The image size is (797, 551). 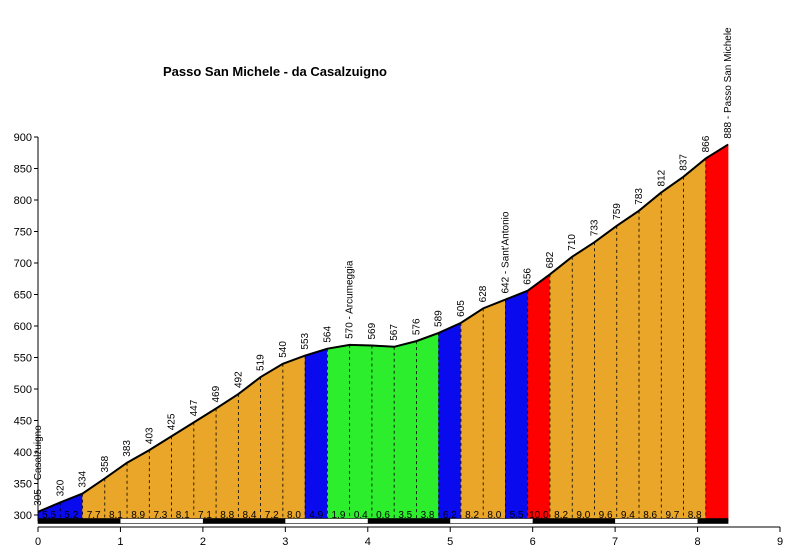 I want to click on gradient-label: 6.2, so click(x=450, y=515).